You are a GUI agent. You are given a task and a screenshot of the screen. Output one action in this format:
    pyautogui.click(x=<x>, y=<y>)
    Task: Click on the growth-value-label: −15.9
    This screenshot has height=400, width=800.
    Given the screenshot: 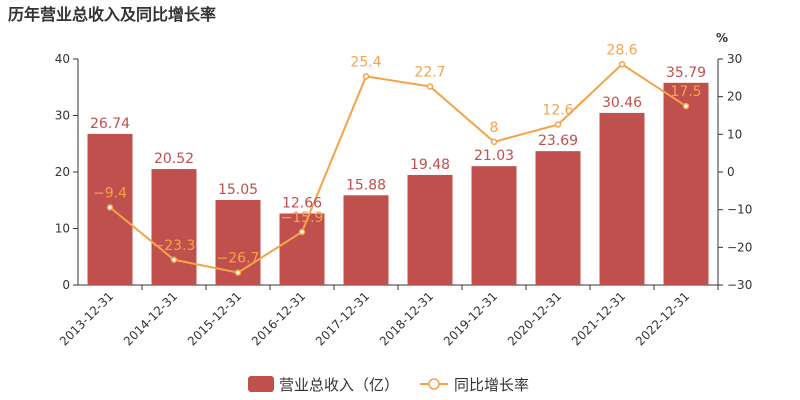 What is the action you would take?
    pyautogui.click(x=302, y=218)
    